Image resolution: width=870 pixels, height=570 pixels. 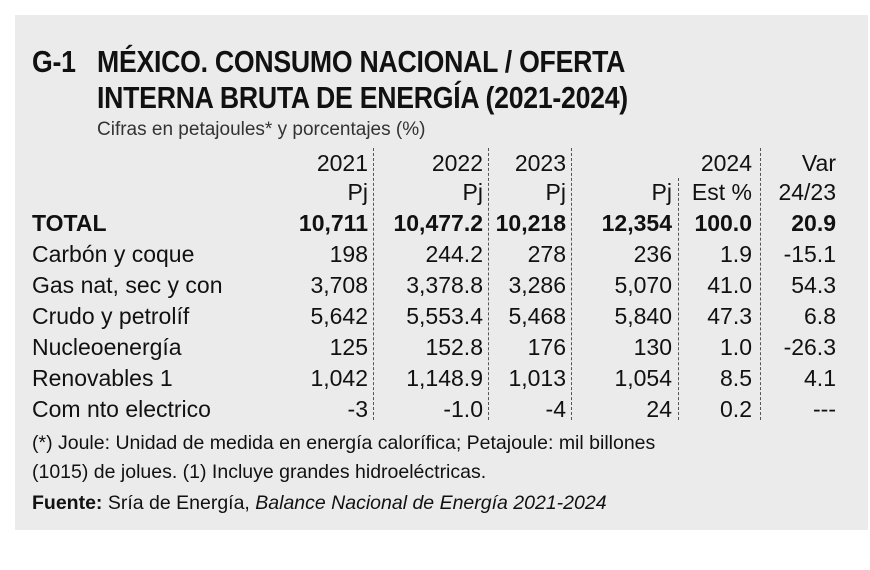 I want to click on cell-value: 8.5, so click(x=736, y=378).